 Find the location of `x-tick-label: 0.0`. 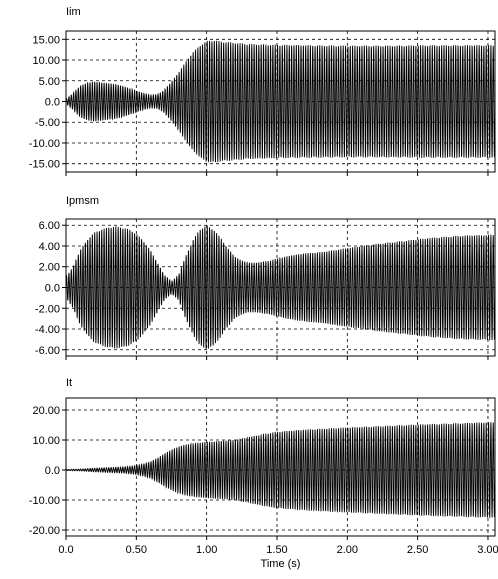

x-tick-label: 0.0 is located at coordinates (65, 550).